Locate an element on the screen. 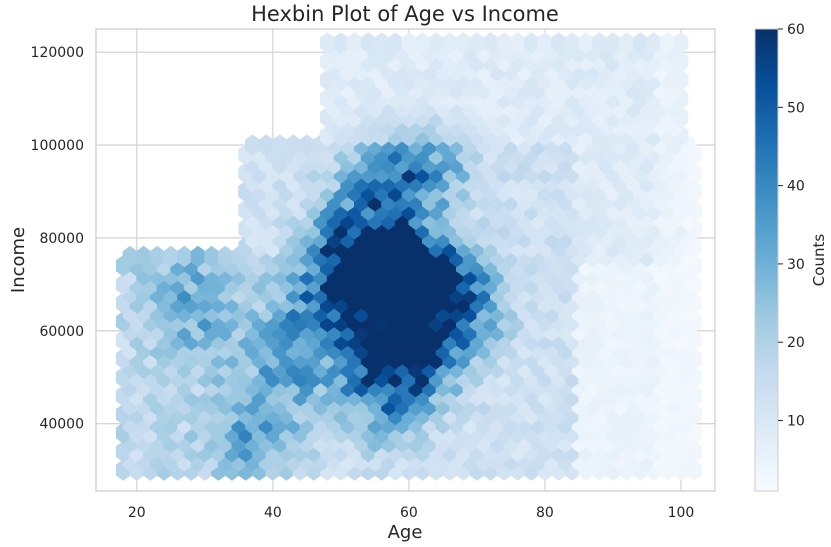 The image size is (831, 547). colorbar: 10 20 30 40 50 60 Counts is located at coordinates (791, 257).